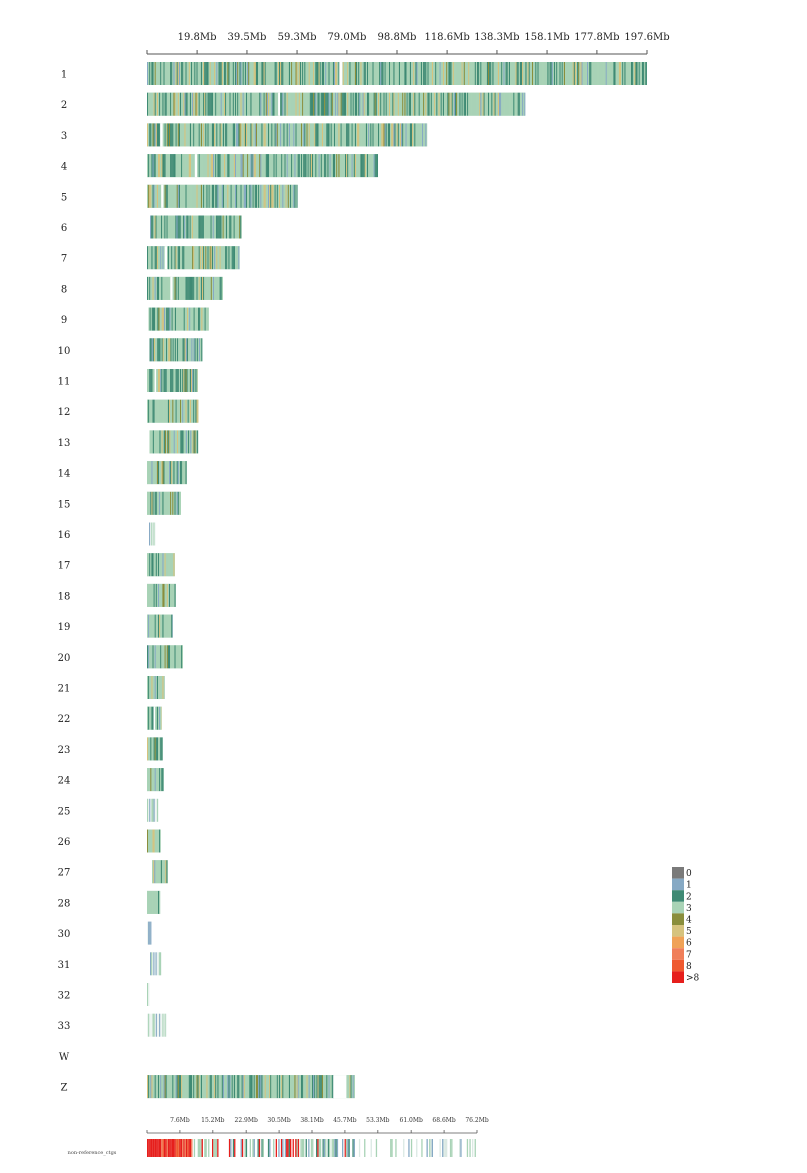 The width and height of the screenshot is (807, 1173). What do you see at coordinates (113, 872) in the screenshot?
I see `chromosome-row: 27` at bounding box center [113, 872].